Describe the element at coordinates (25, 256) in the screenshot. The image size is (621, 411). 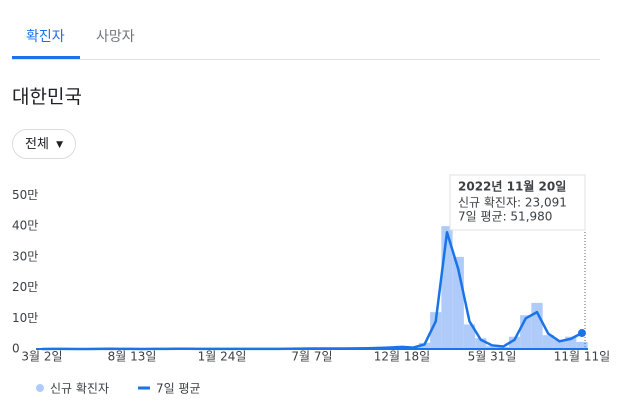
I see `y-tick-label: 30만` at that location.